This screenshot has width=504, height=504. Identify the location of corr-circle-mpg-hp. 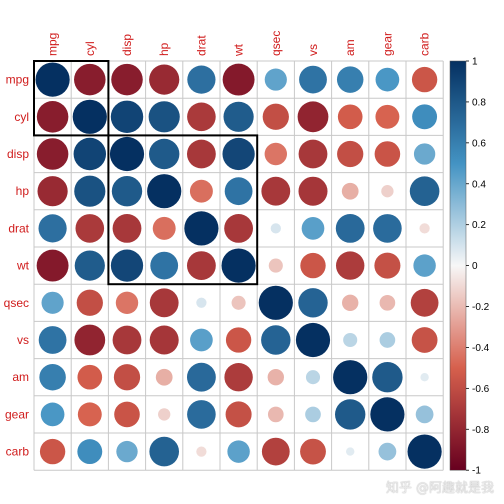
(164, 79).